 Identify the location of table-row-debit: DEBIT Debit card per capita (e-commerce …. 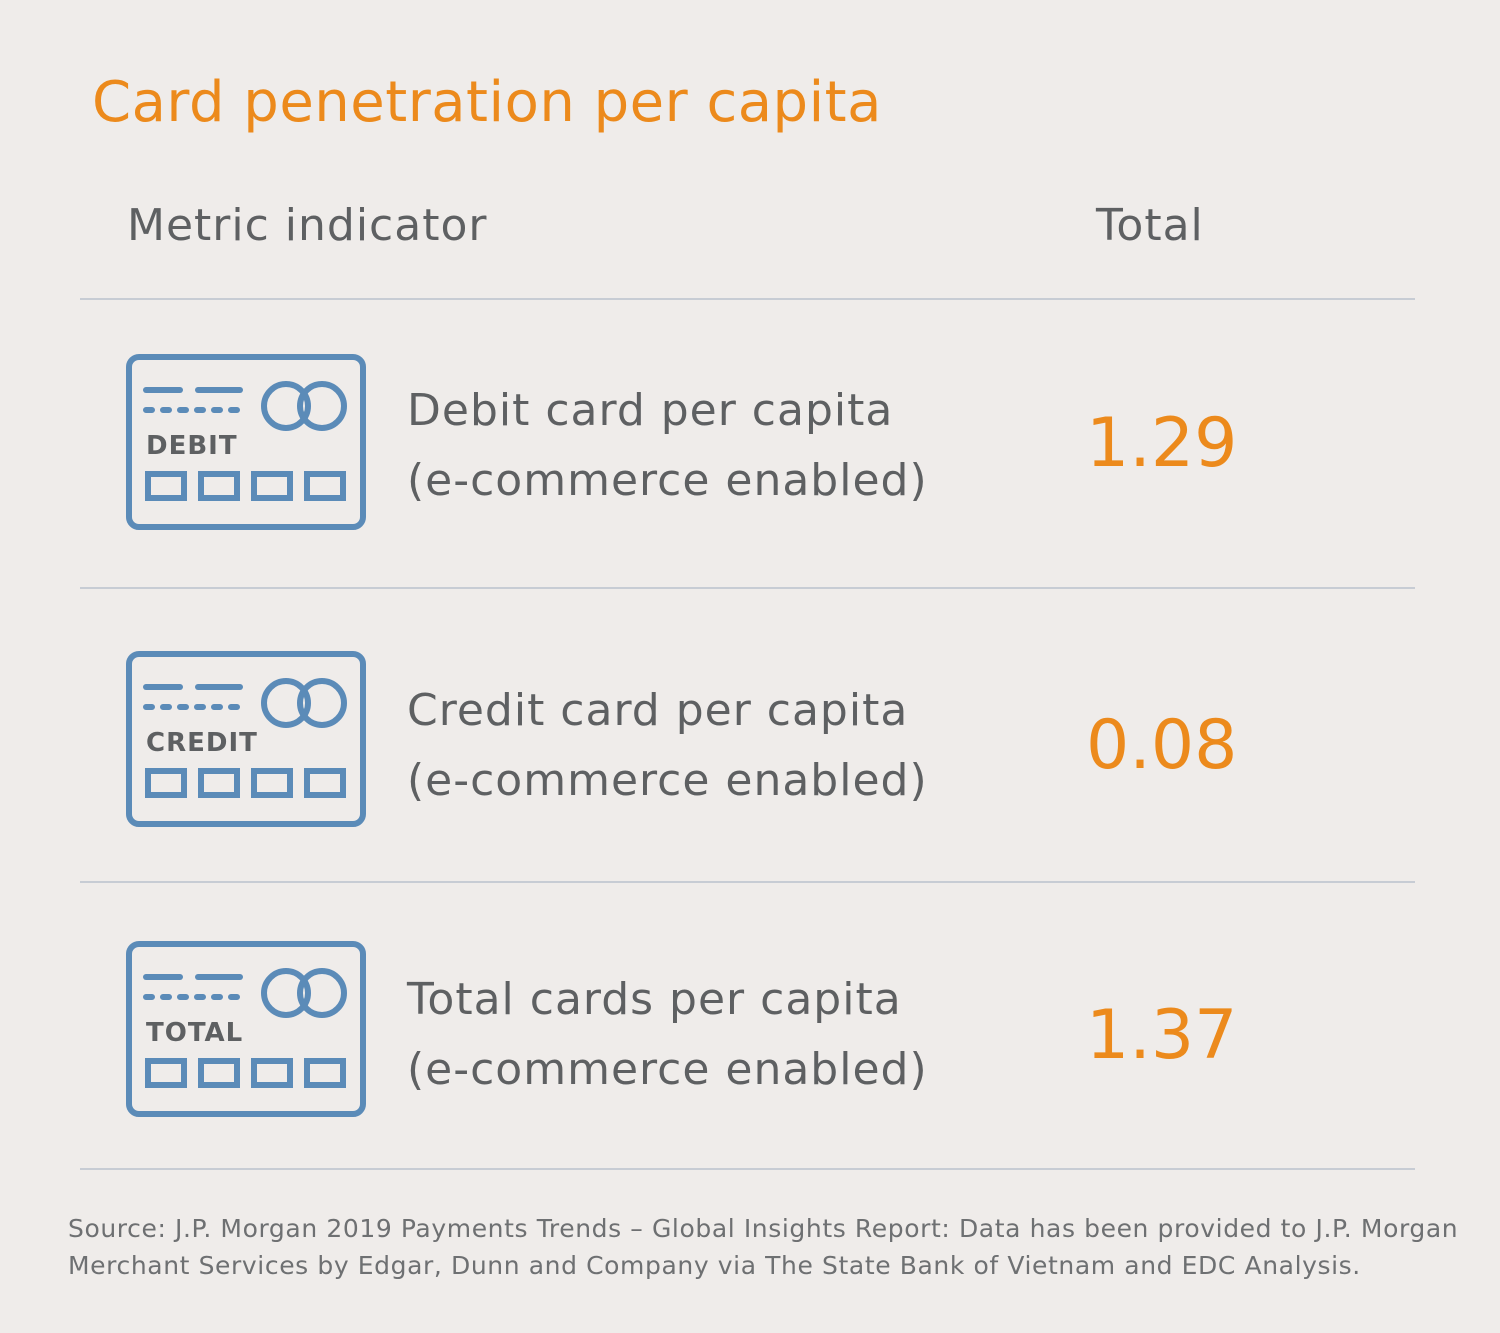
(750, 444).